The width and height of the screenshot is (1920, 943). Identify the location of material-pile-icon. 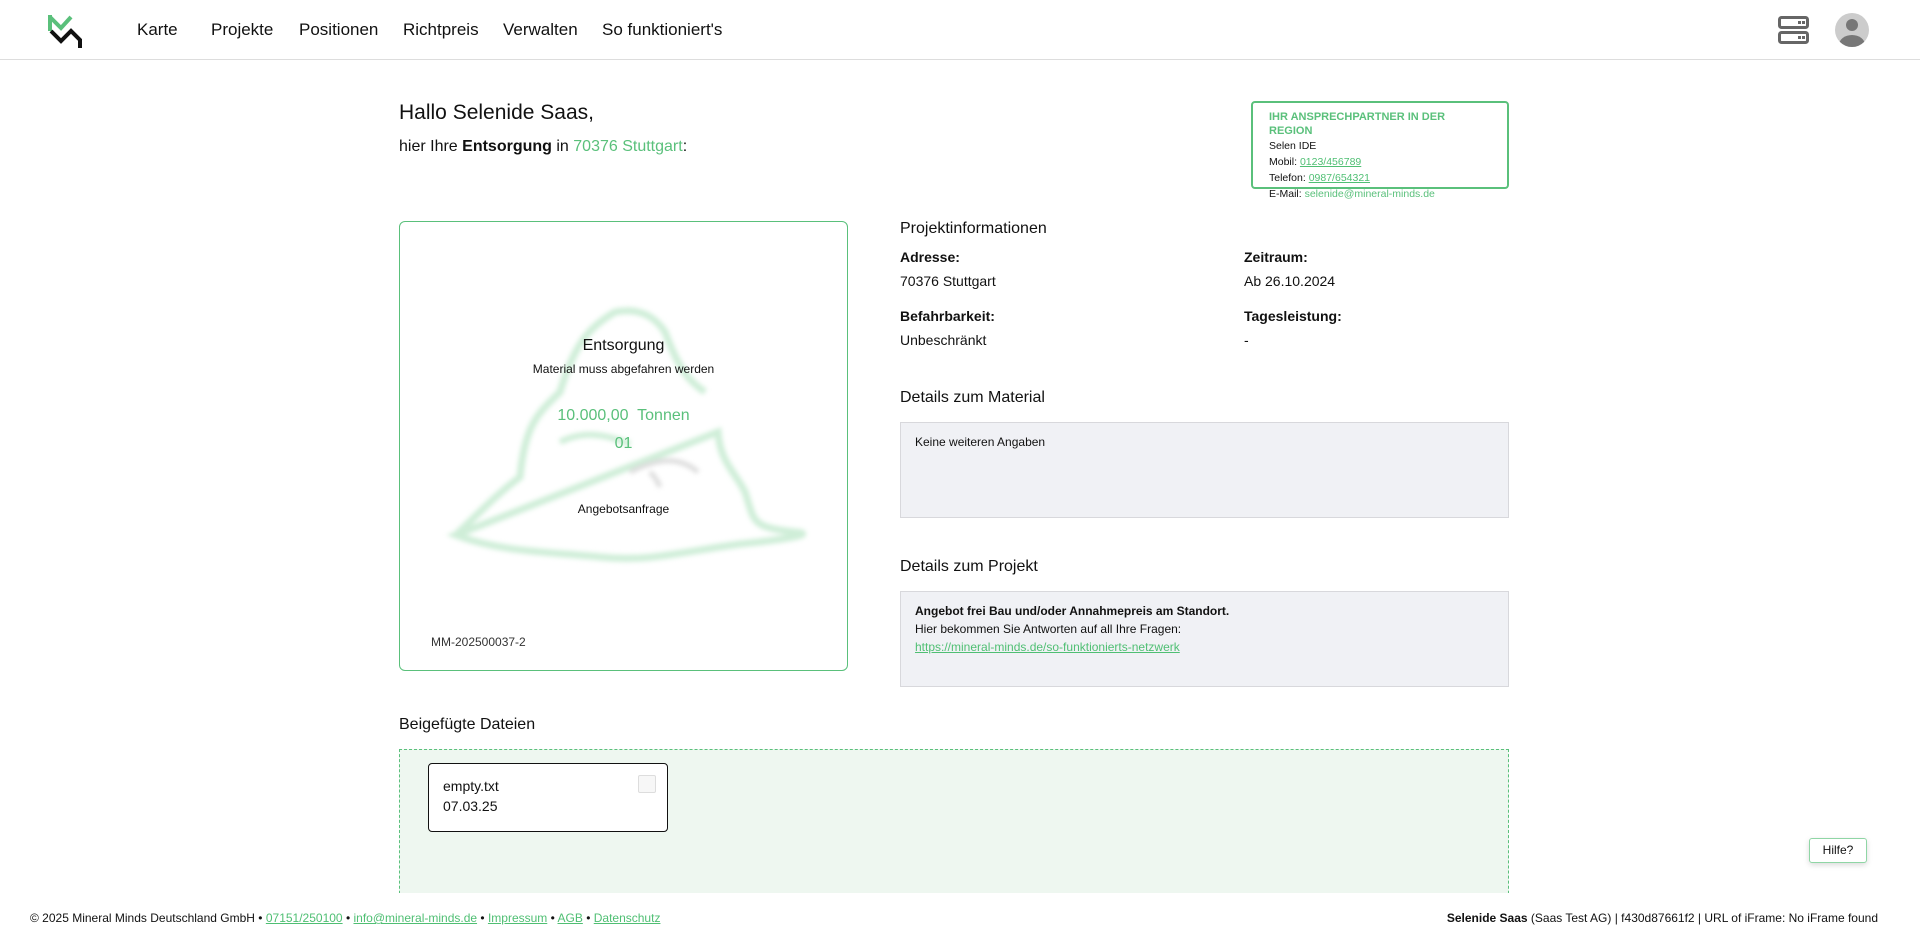
(626, 434).